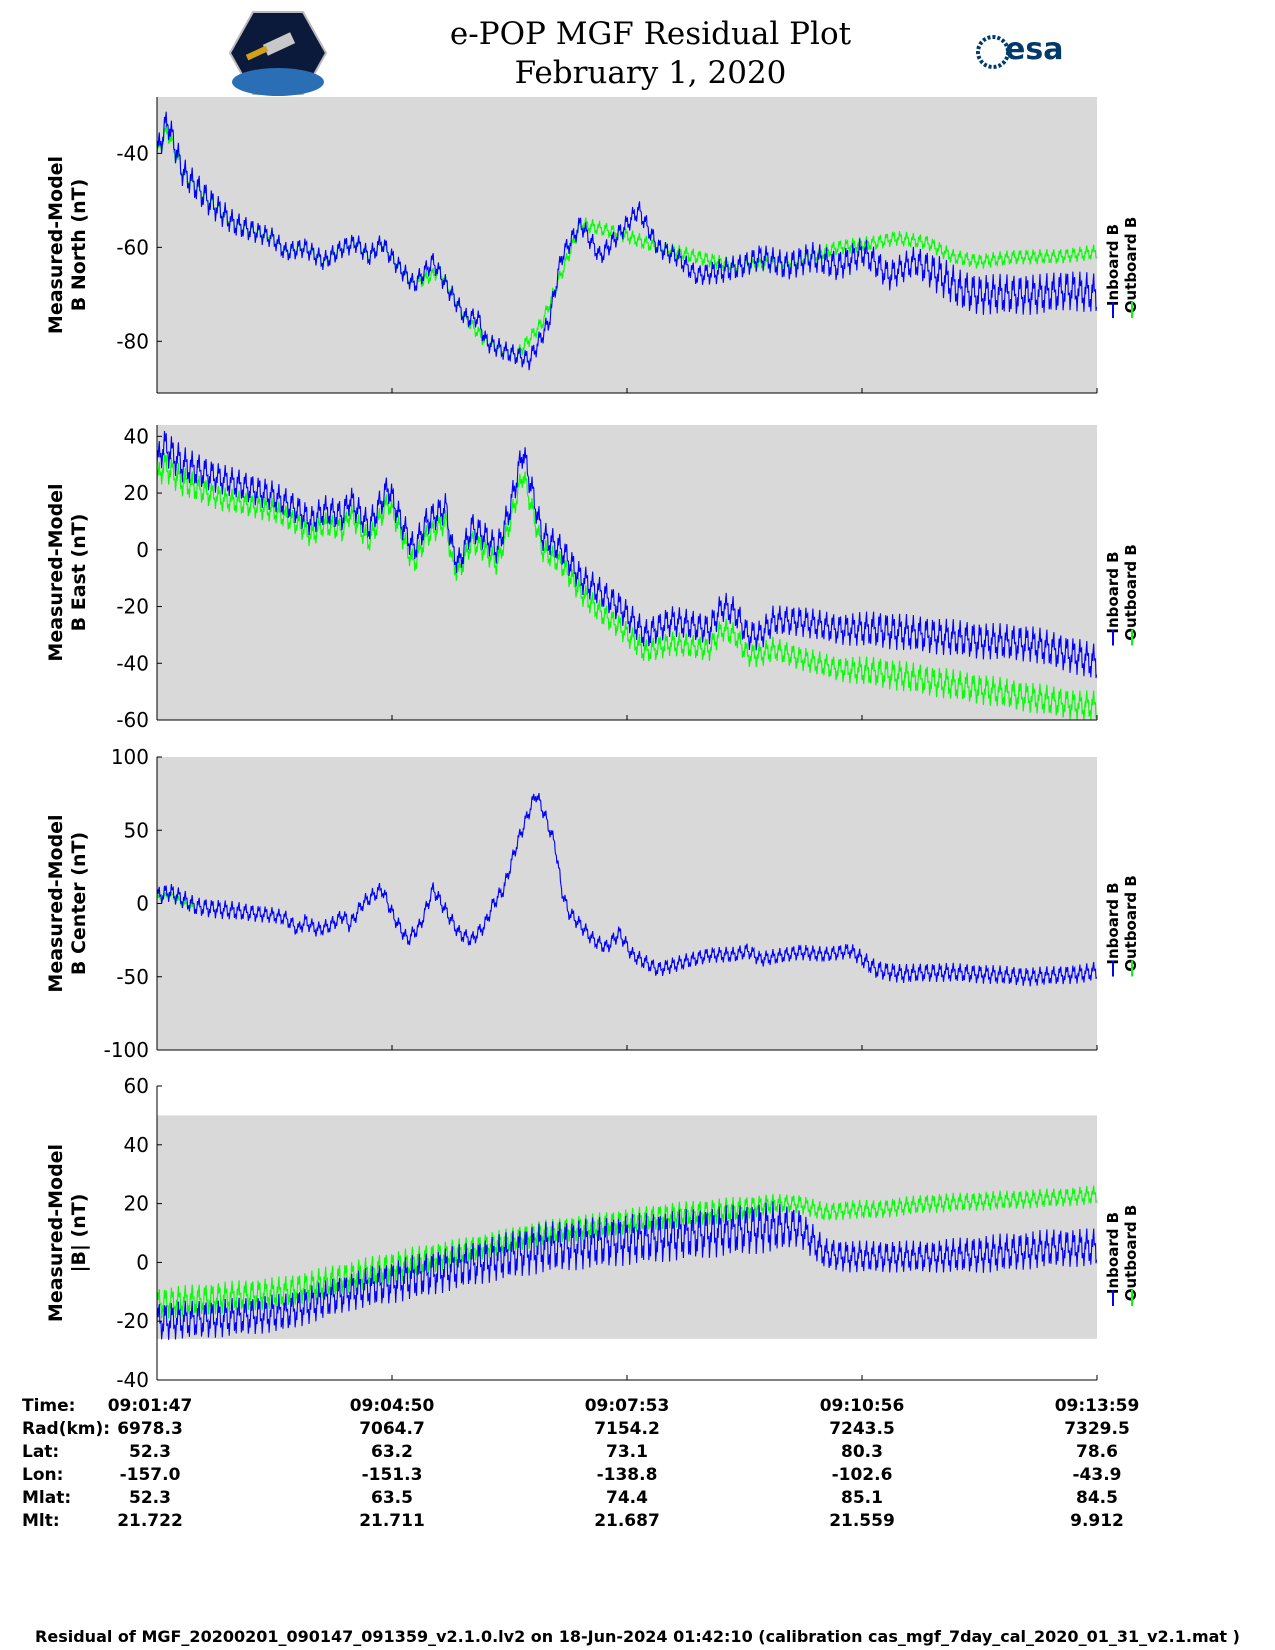 The height and width of the screenshot is (1650, 1275). I want to click on orbit-row-label: Mlat:, so click(46, 1498).